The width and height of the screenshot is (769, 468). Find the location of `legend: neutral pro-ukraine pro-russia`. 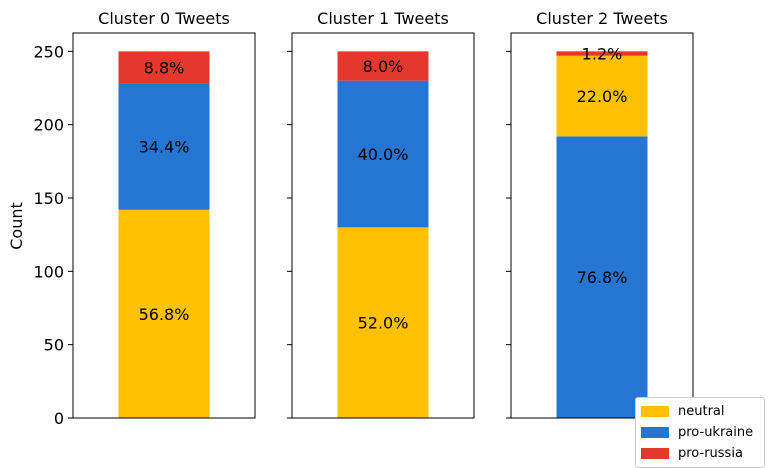

legend: neutral pro-ukraine pro-russia is located at coordinates (700, 432).